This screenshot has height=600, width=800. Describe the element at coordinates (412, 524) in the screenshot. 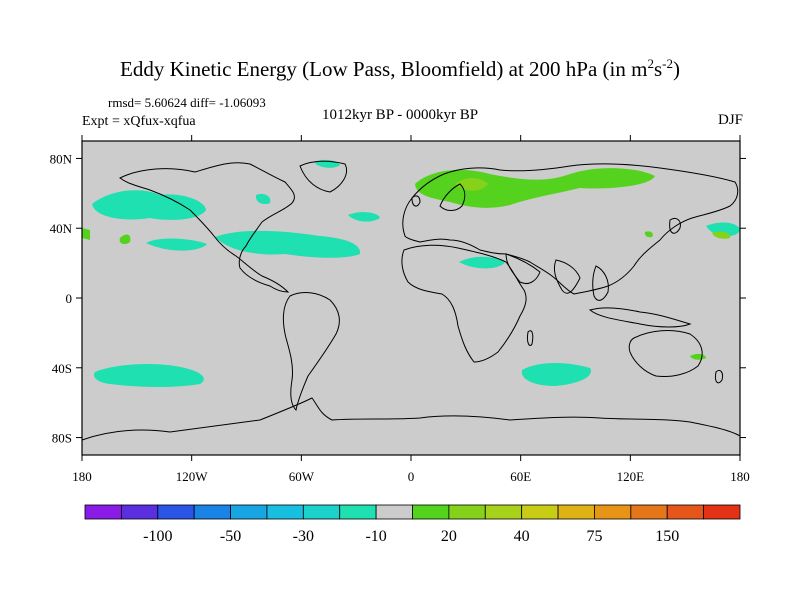

I see `colorbar: -100 -50 -30 -10 20 40 75 150` at that location.